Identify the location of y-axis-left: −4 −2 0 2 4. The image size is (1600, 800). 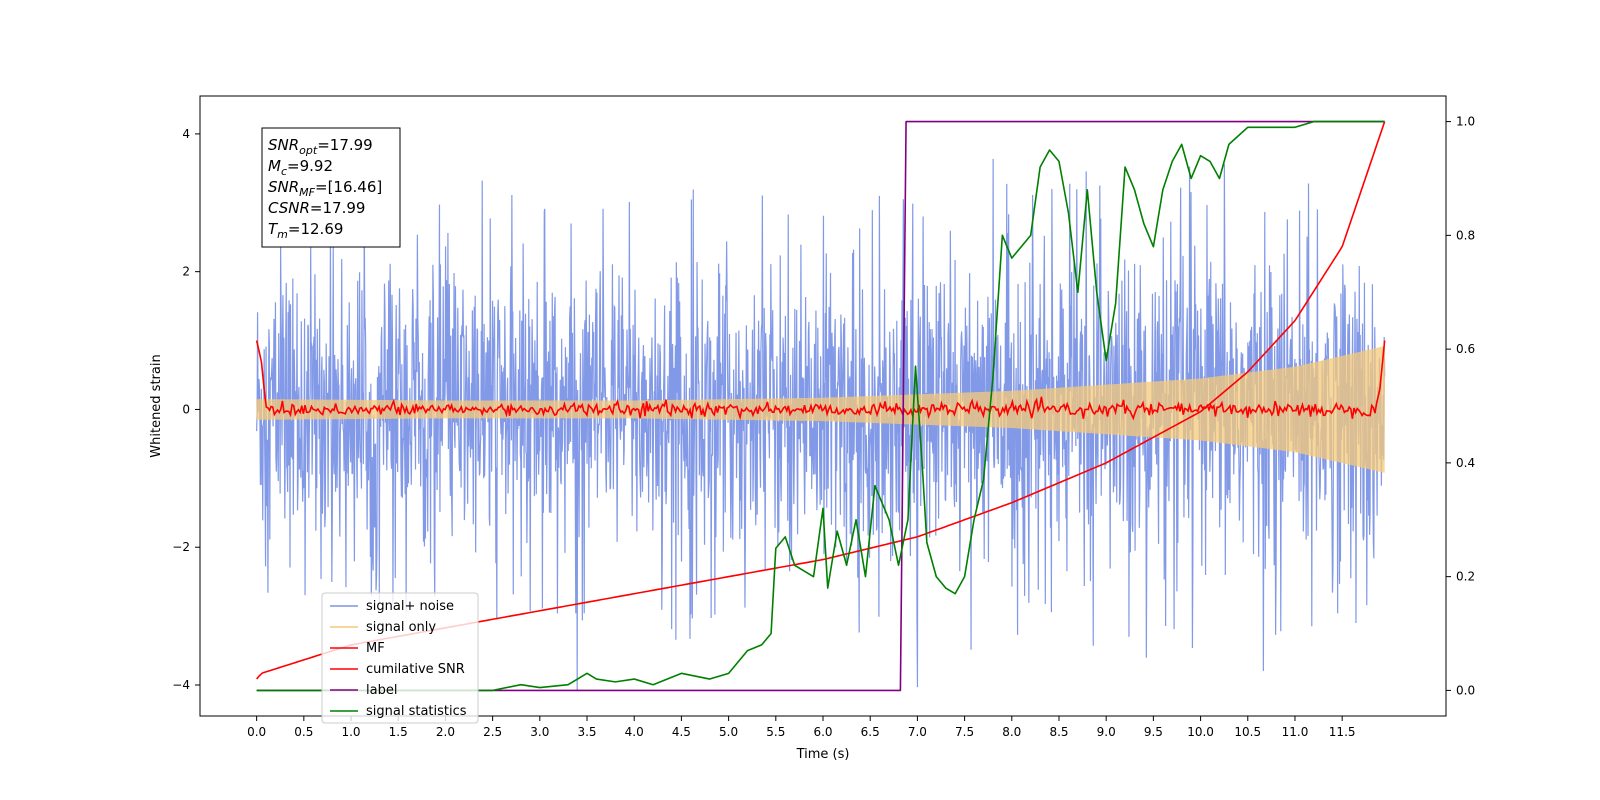
(186, 409).